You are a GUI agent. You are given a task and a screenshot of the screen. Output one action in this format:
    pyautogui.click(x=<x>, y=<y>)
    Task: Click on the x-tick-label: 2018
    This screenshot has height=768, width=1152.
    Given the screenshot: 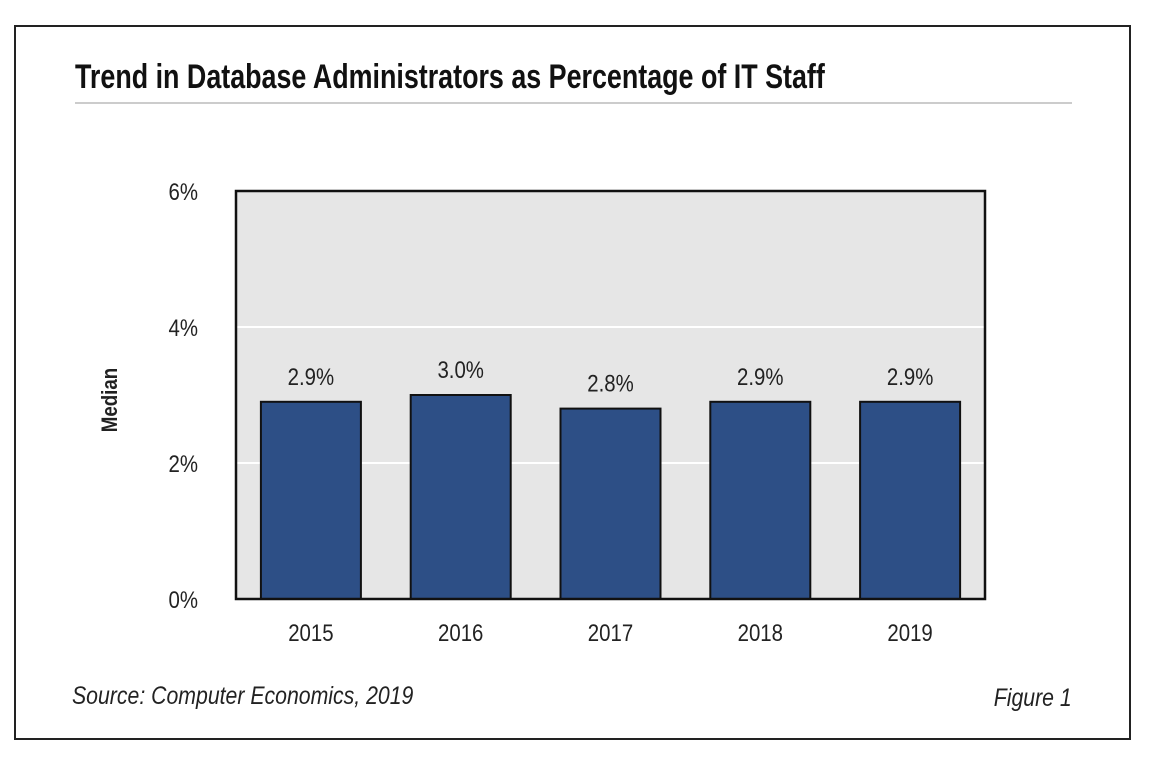 What is the action you would take?
    pyautogui.click(x=760, y=632)
    